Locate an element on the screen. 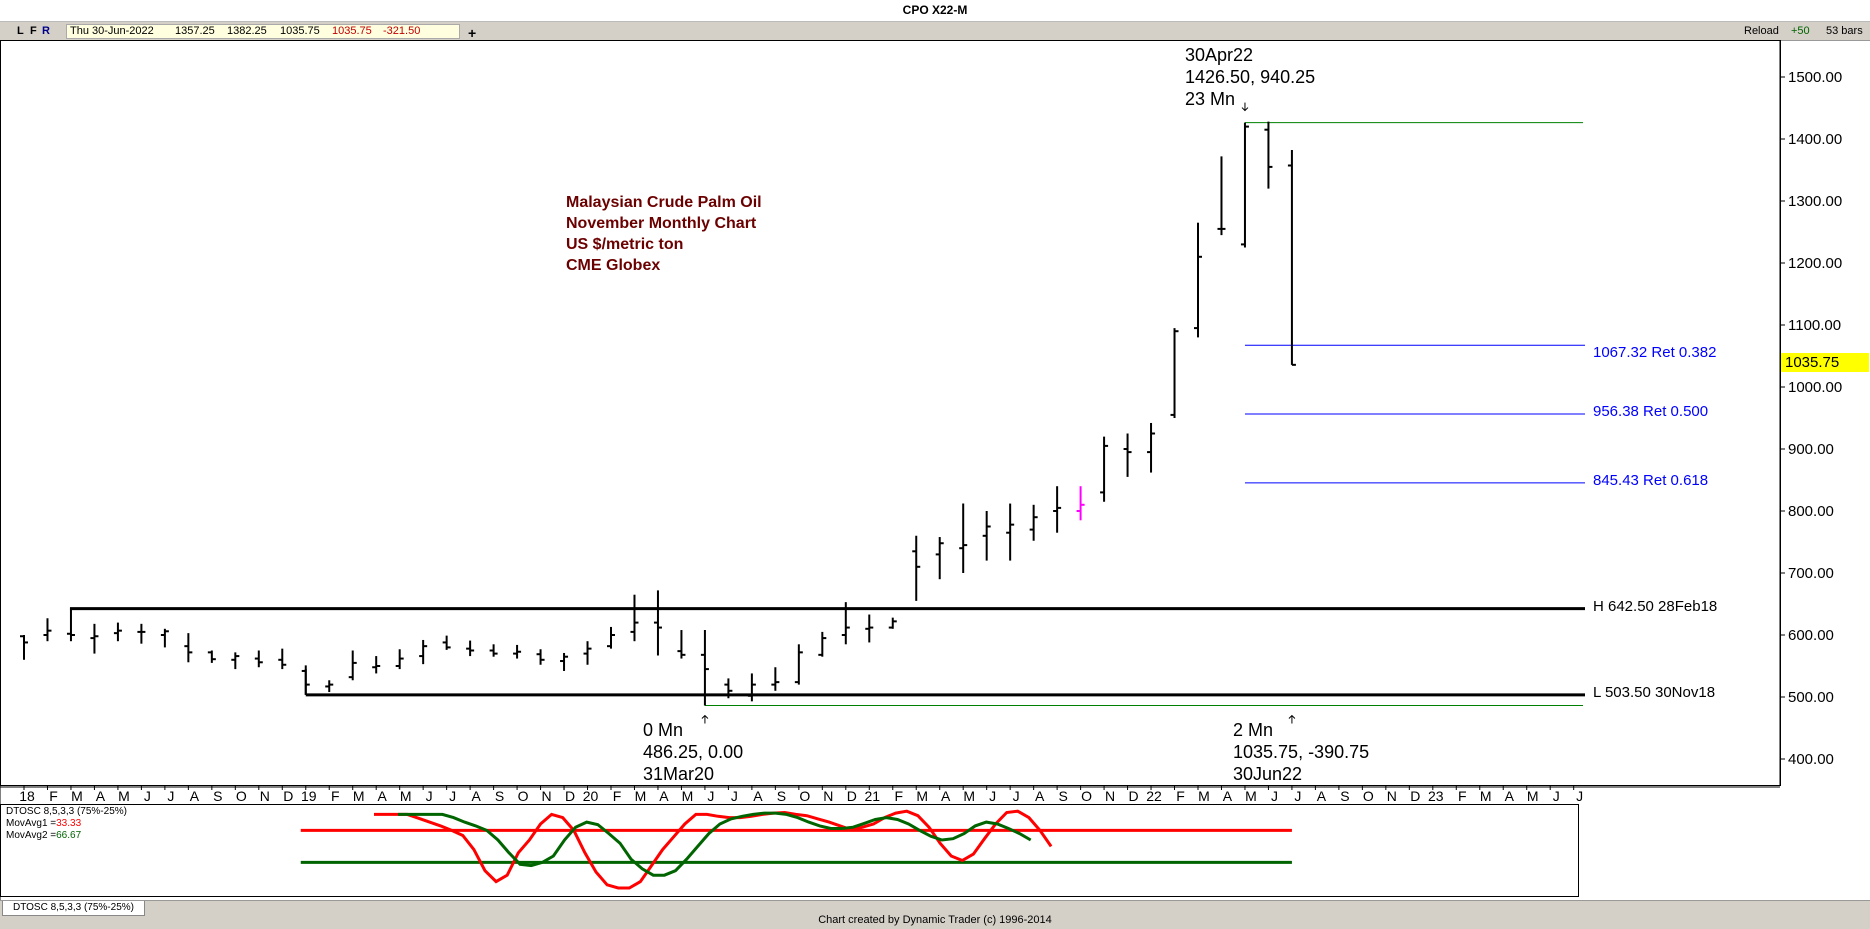 This screenshot has width=1870, height=929. reload-button: Reload is located at coordinates (1761, 31).